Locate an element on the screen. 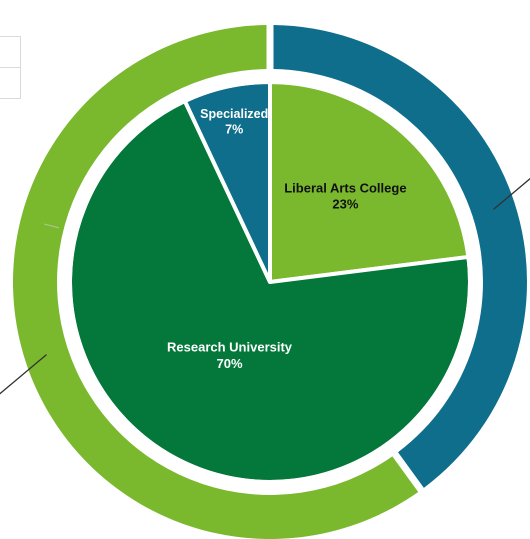  inner-label-specialized-value: 7% is located at coordinates (234, 130).